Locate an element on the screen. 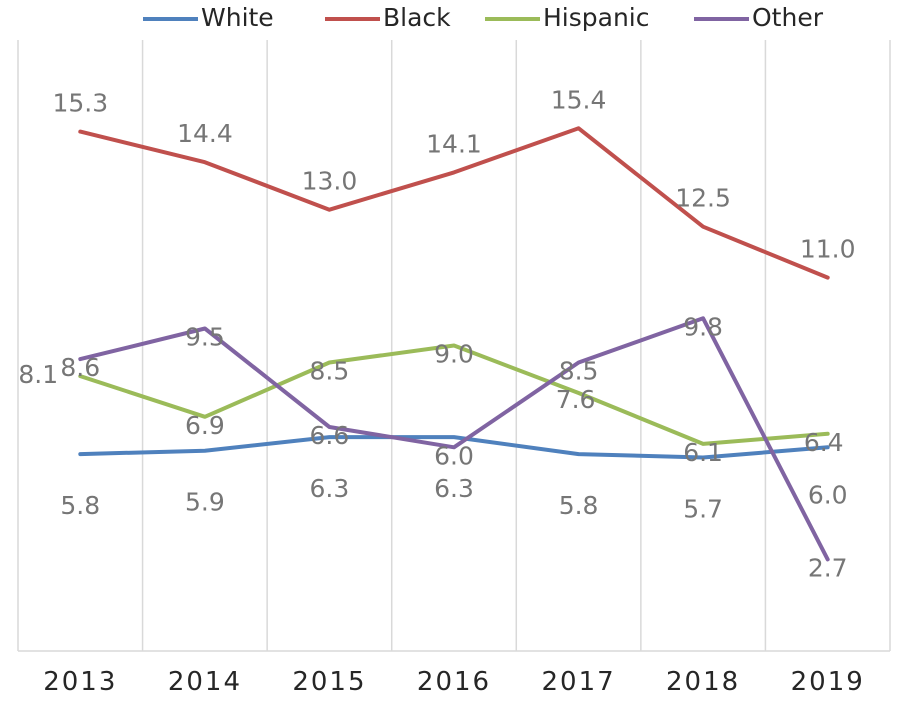 The width and height of the screenshot is (905, 704). x-tick-label: 2015 is located at coordinates (329, 682).